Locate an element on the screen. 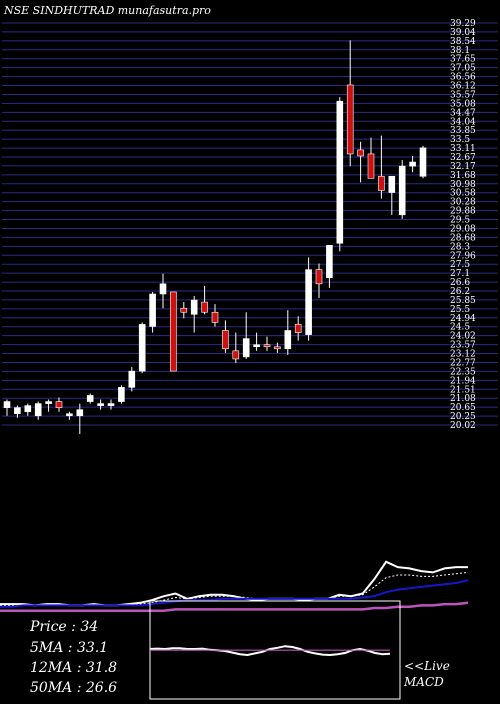 This screenshot has width=500, height=704. y-tick-label: 25.85 is located at coordinates (463, 301).